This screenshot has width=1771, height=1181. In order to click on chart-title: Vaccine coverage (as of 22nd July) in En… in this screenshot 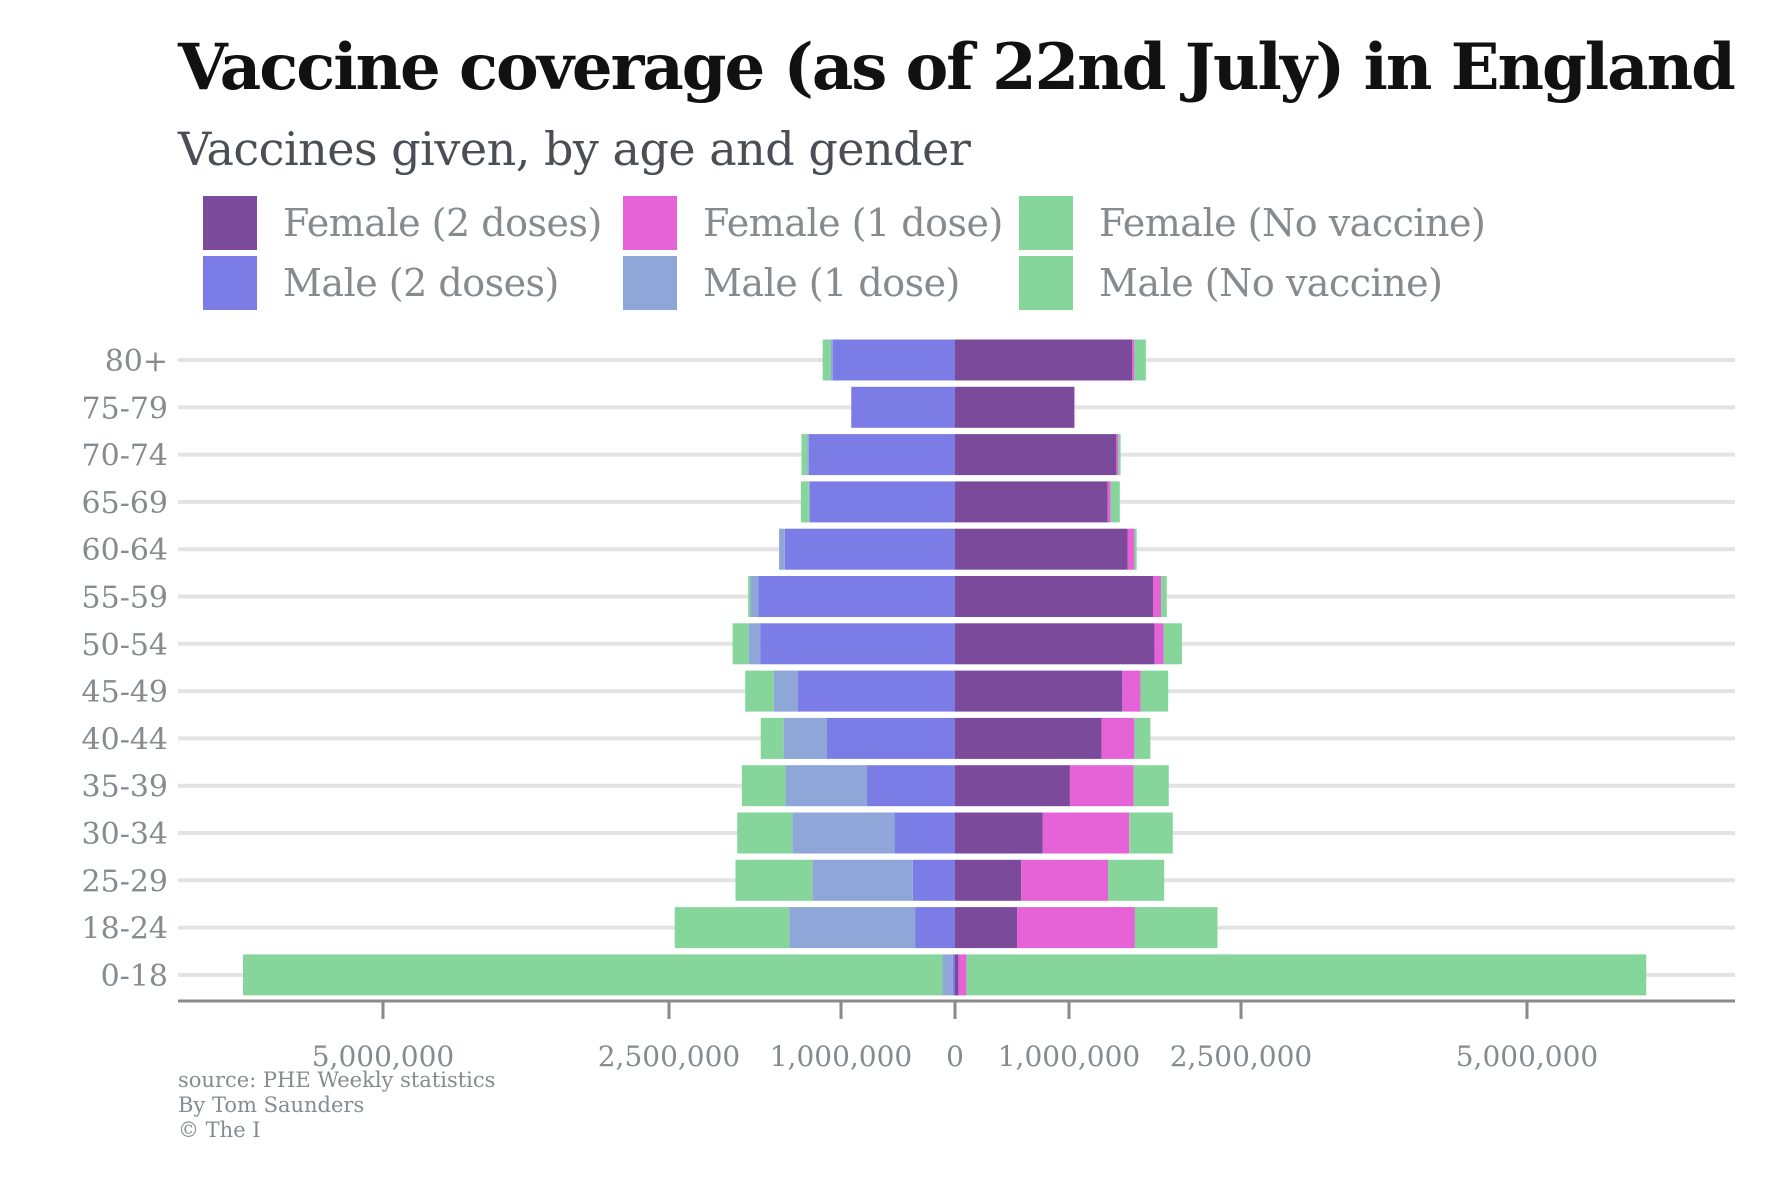, I will do `click(957, 67)`.